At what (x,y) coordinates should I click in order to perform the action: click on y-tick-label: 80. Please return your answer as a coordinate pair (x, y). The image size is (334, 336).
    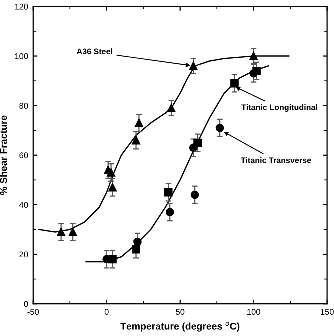
    Looking at the image, I should click on (24, 106).